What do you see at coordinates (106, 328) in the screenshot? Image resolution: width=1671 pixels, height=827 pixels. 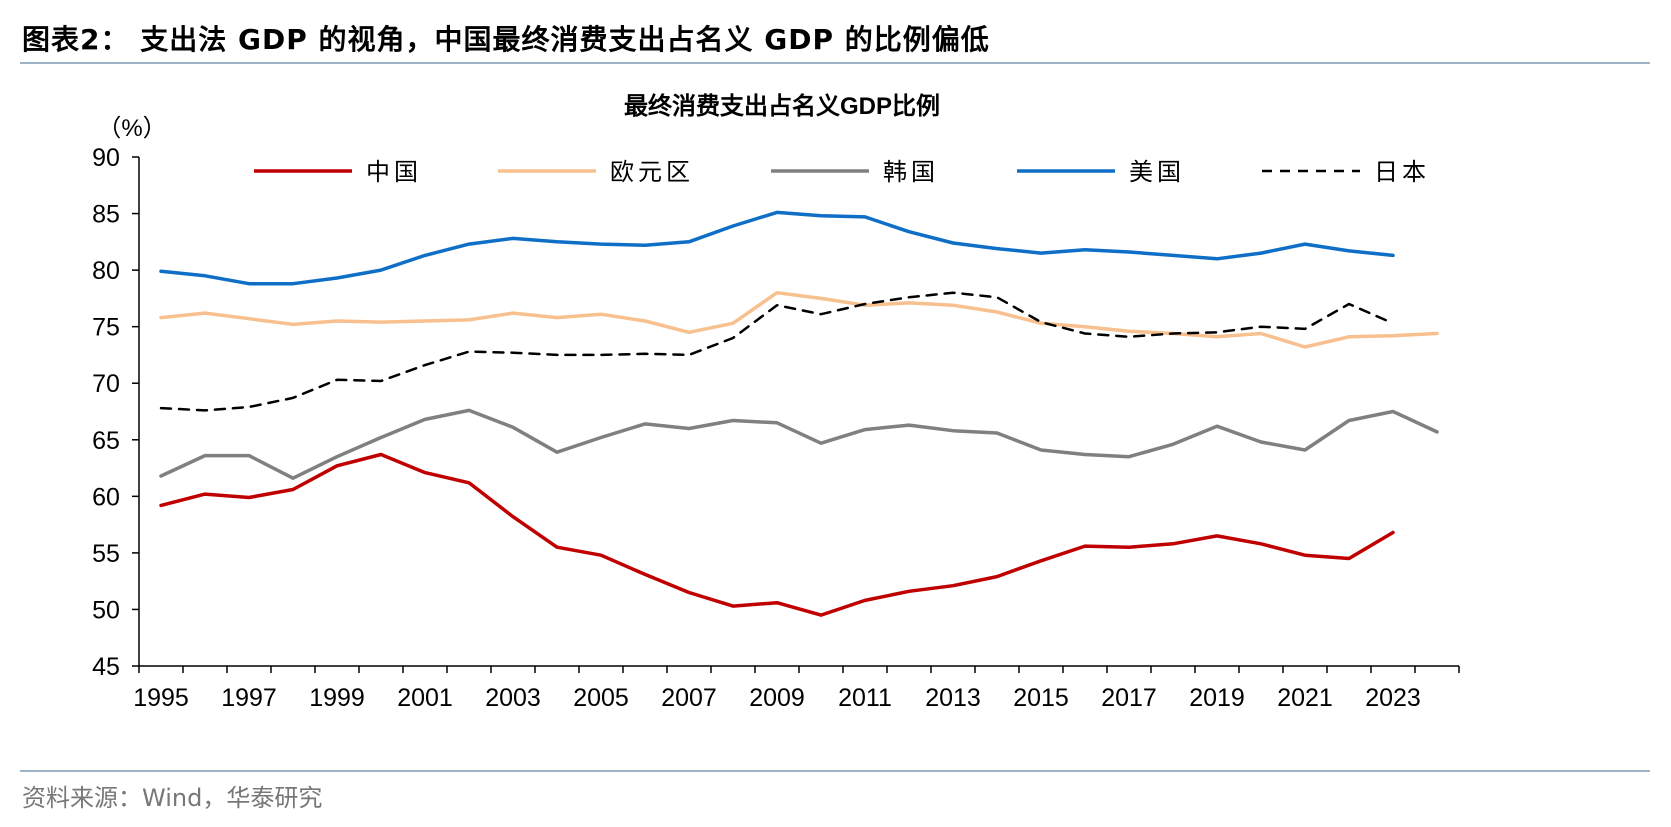 I see `y-tick-label: 75` at bounding box center [106, 328].